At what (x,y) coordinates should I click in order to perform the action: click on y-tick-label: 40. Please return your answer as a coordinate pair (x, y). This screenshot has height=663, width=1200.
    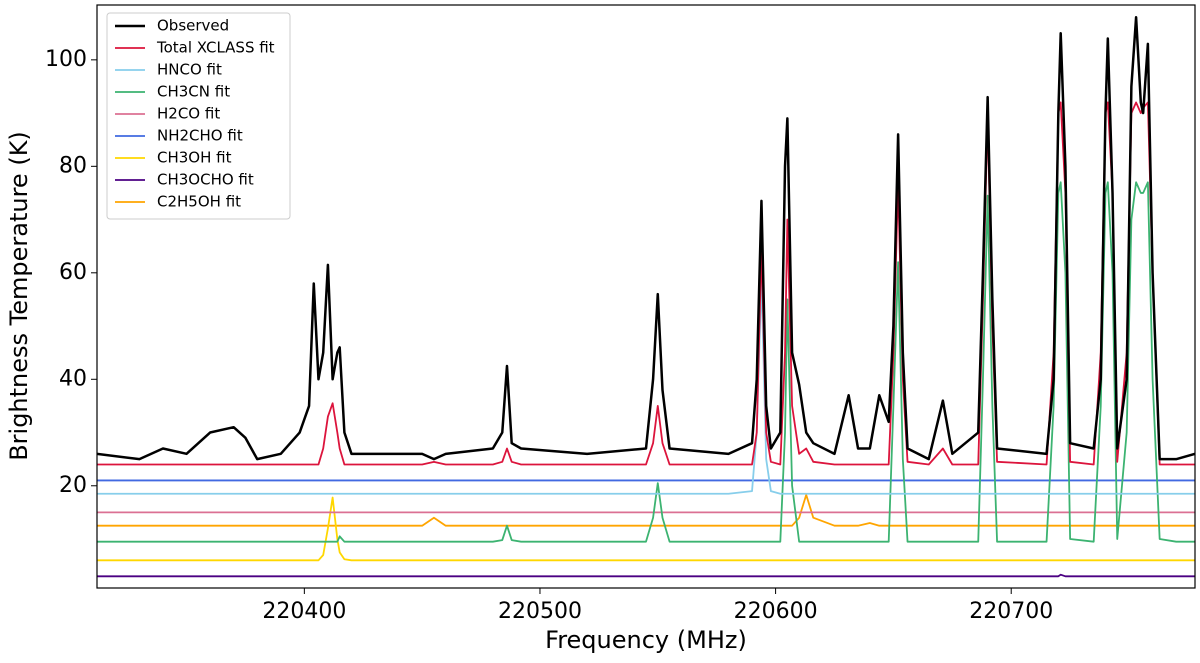
    Looking at the image, I should click on (73, 378).